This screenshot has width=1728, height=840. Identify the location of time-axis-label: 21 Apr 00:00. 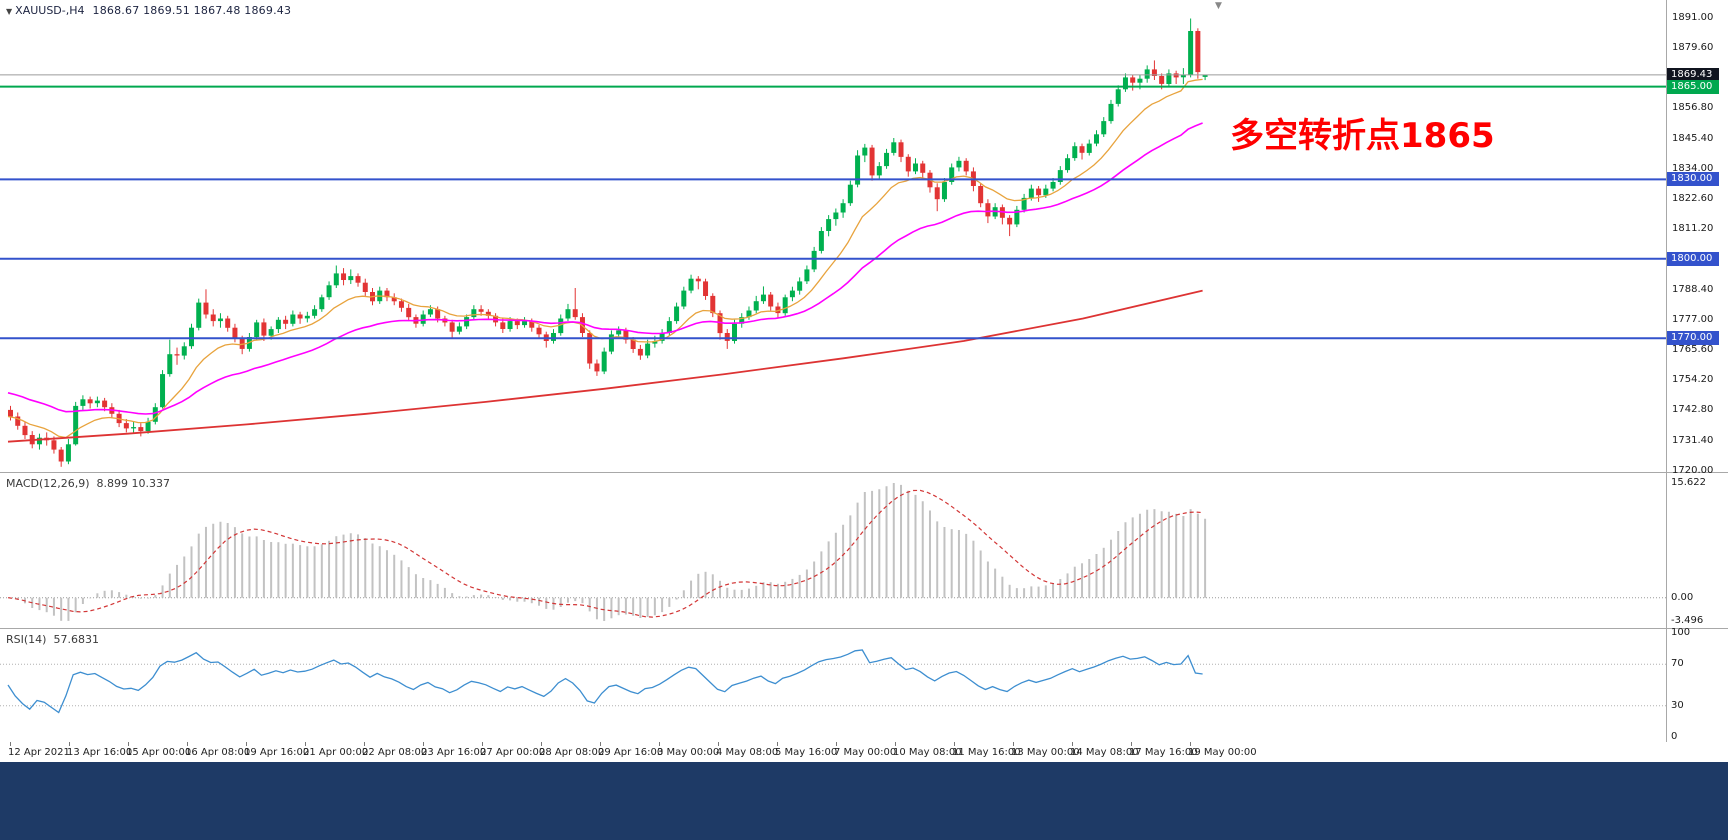
(336, 752).